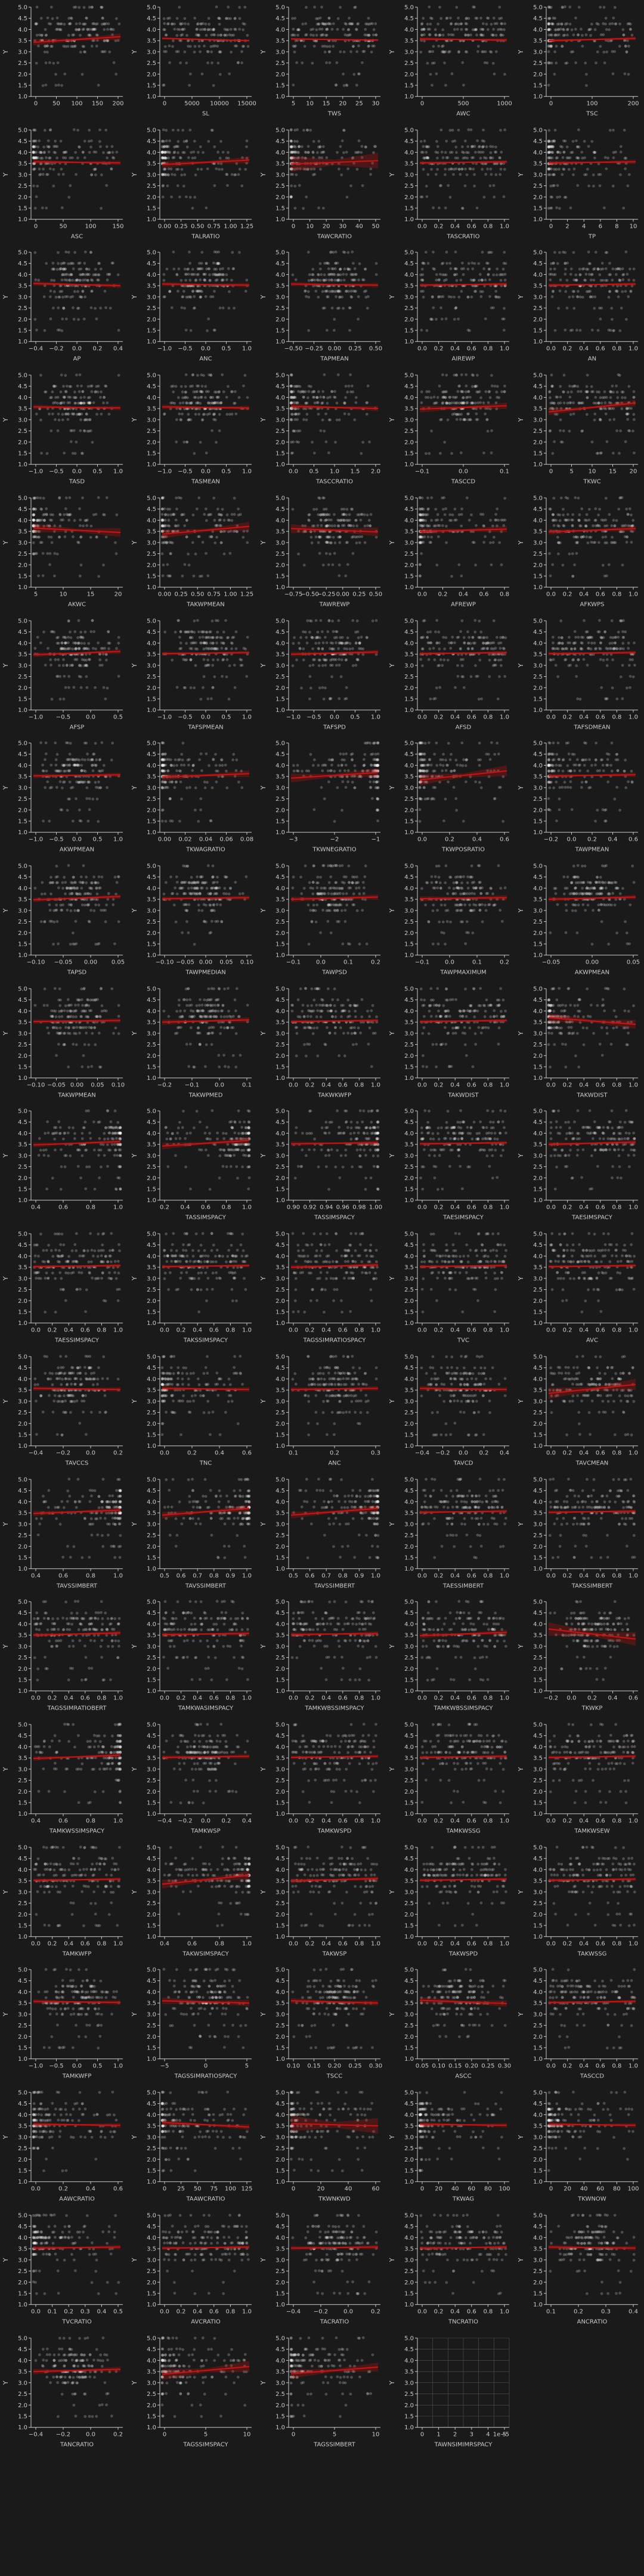 Image resolution: width=644 pixels, height=2576 pixels. I want to click on x-tick-label: 0.4, so click(455, 226).